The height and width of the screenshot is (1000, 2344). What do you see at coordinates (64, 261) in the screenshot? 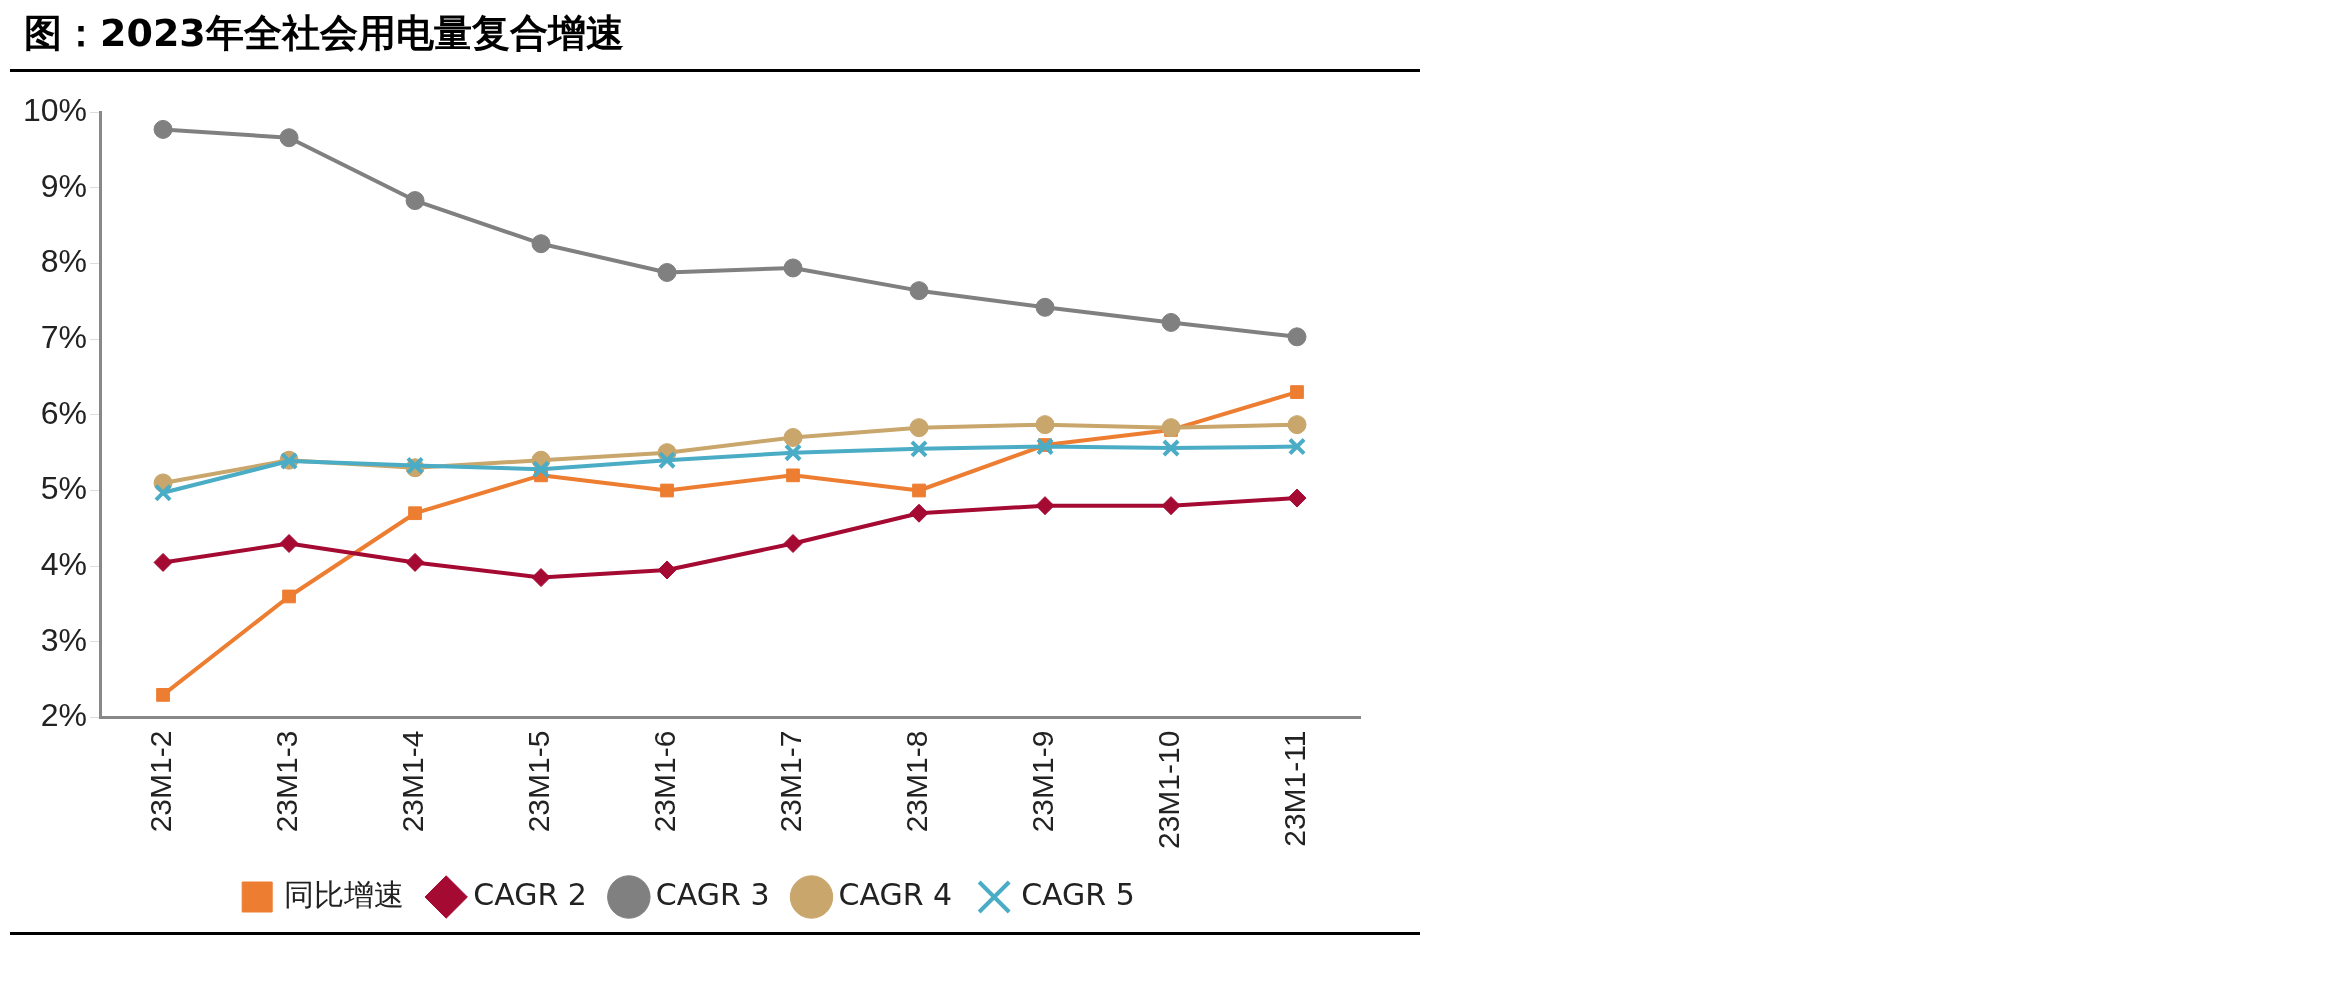
I see `y-tick-label: 8%` at bounding box center [64, 261].